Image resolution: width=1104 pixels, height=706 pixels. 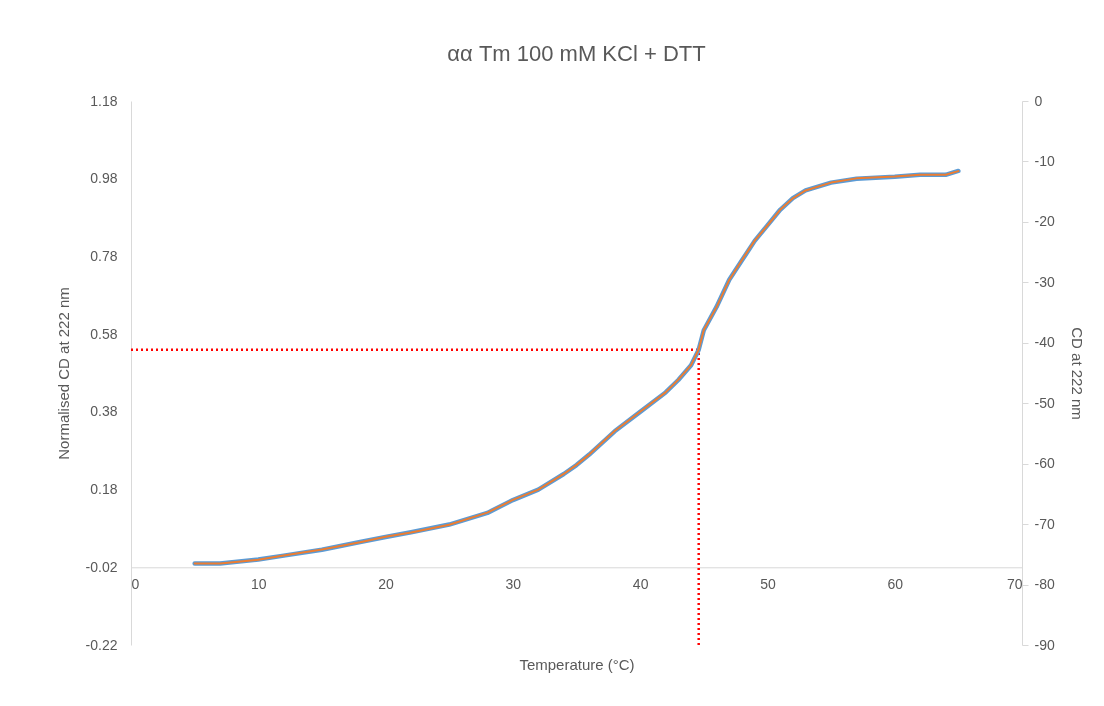 What do you see at coordinates (1044, 160) in the screenshot?
I see `y2-tick-label: -10` at bounding box center [1044, 160].